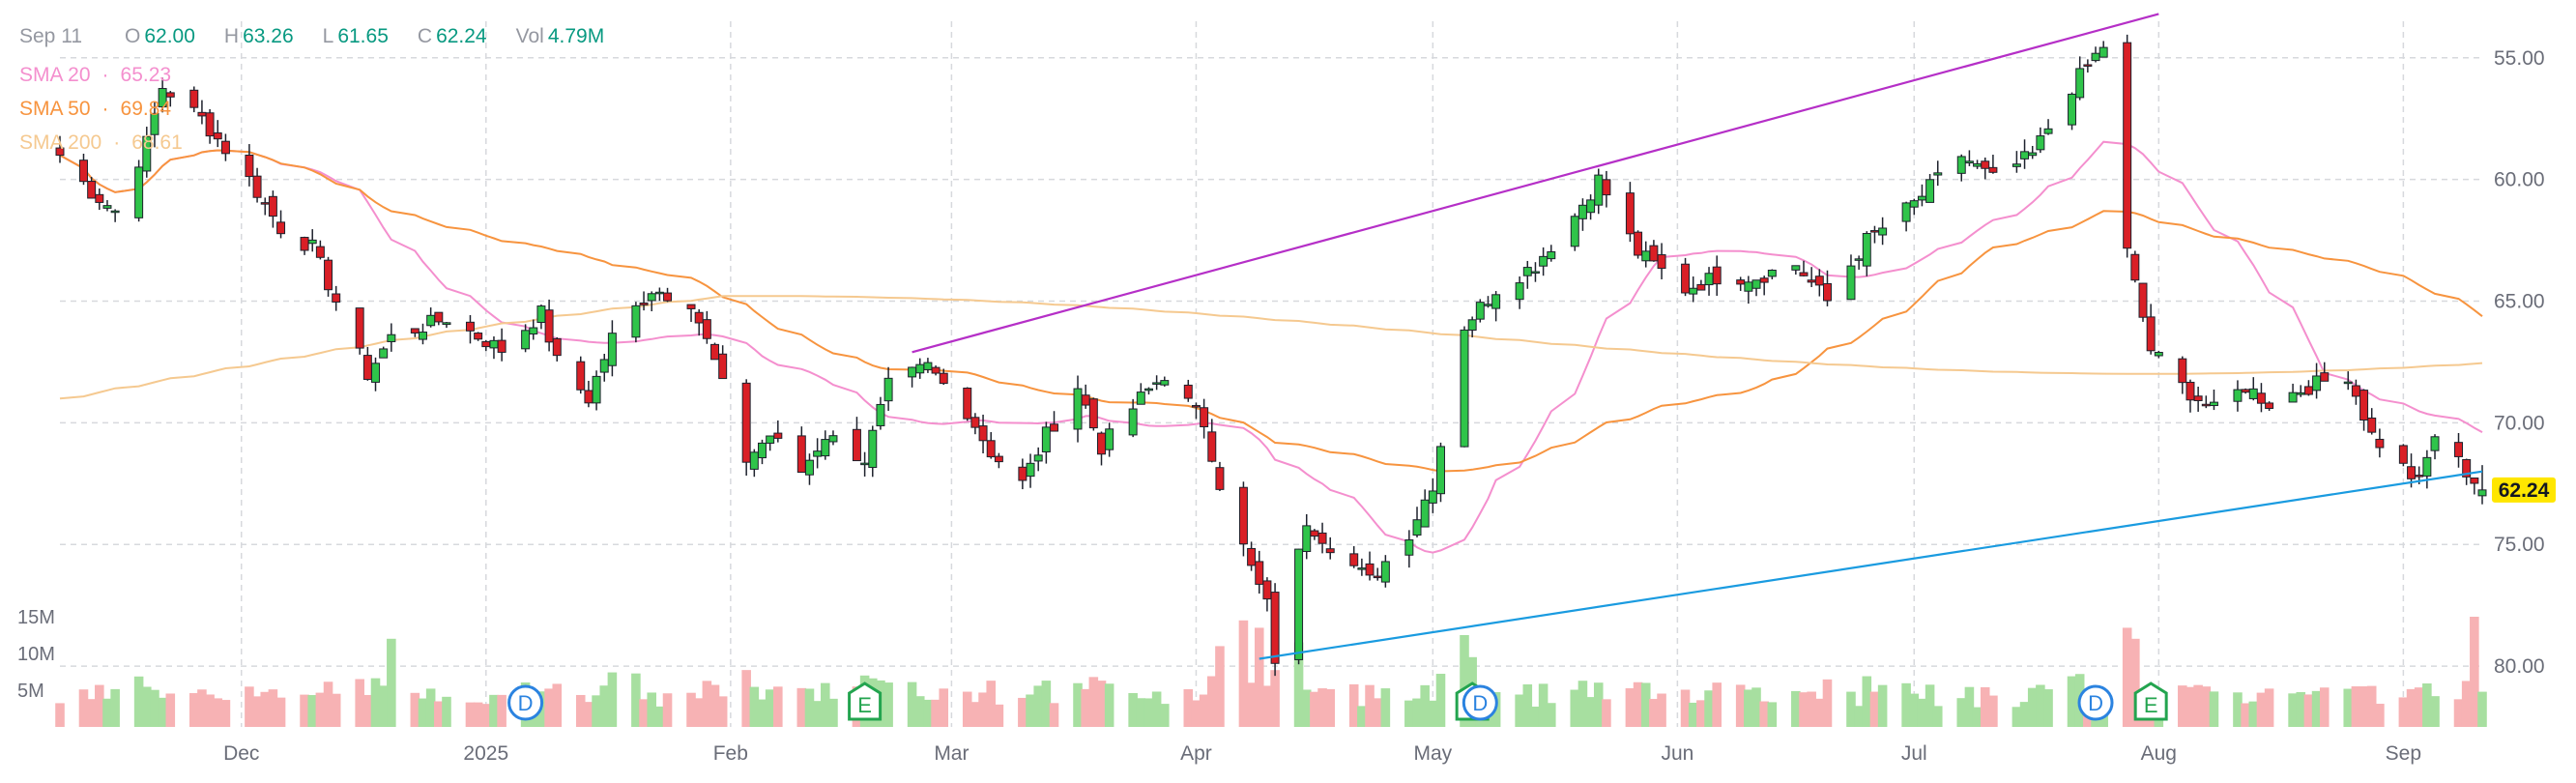  Describe the element at coordinates (1337, 701) in the screenshot. I see `event-markers: DEEDDE` at that location.